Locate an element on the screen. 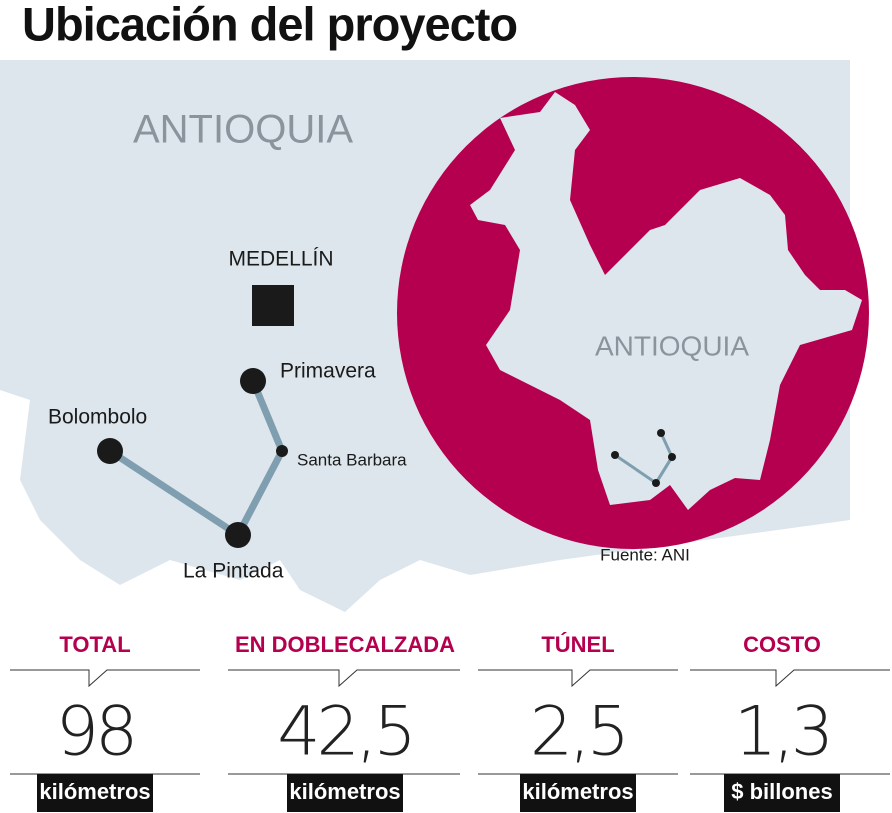  stat-value: 98 is located at coordinates (95, 732).